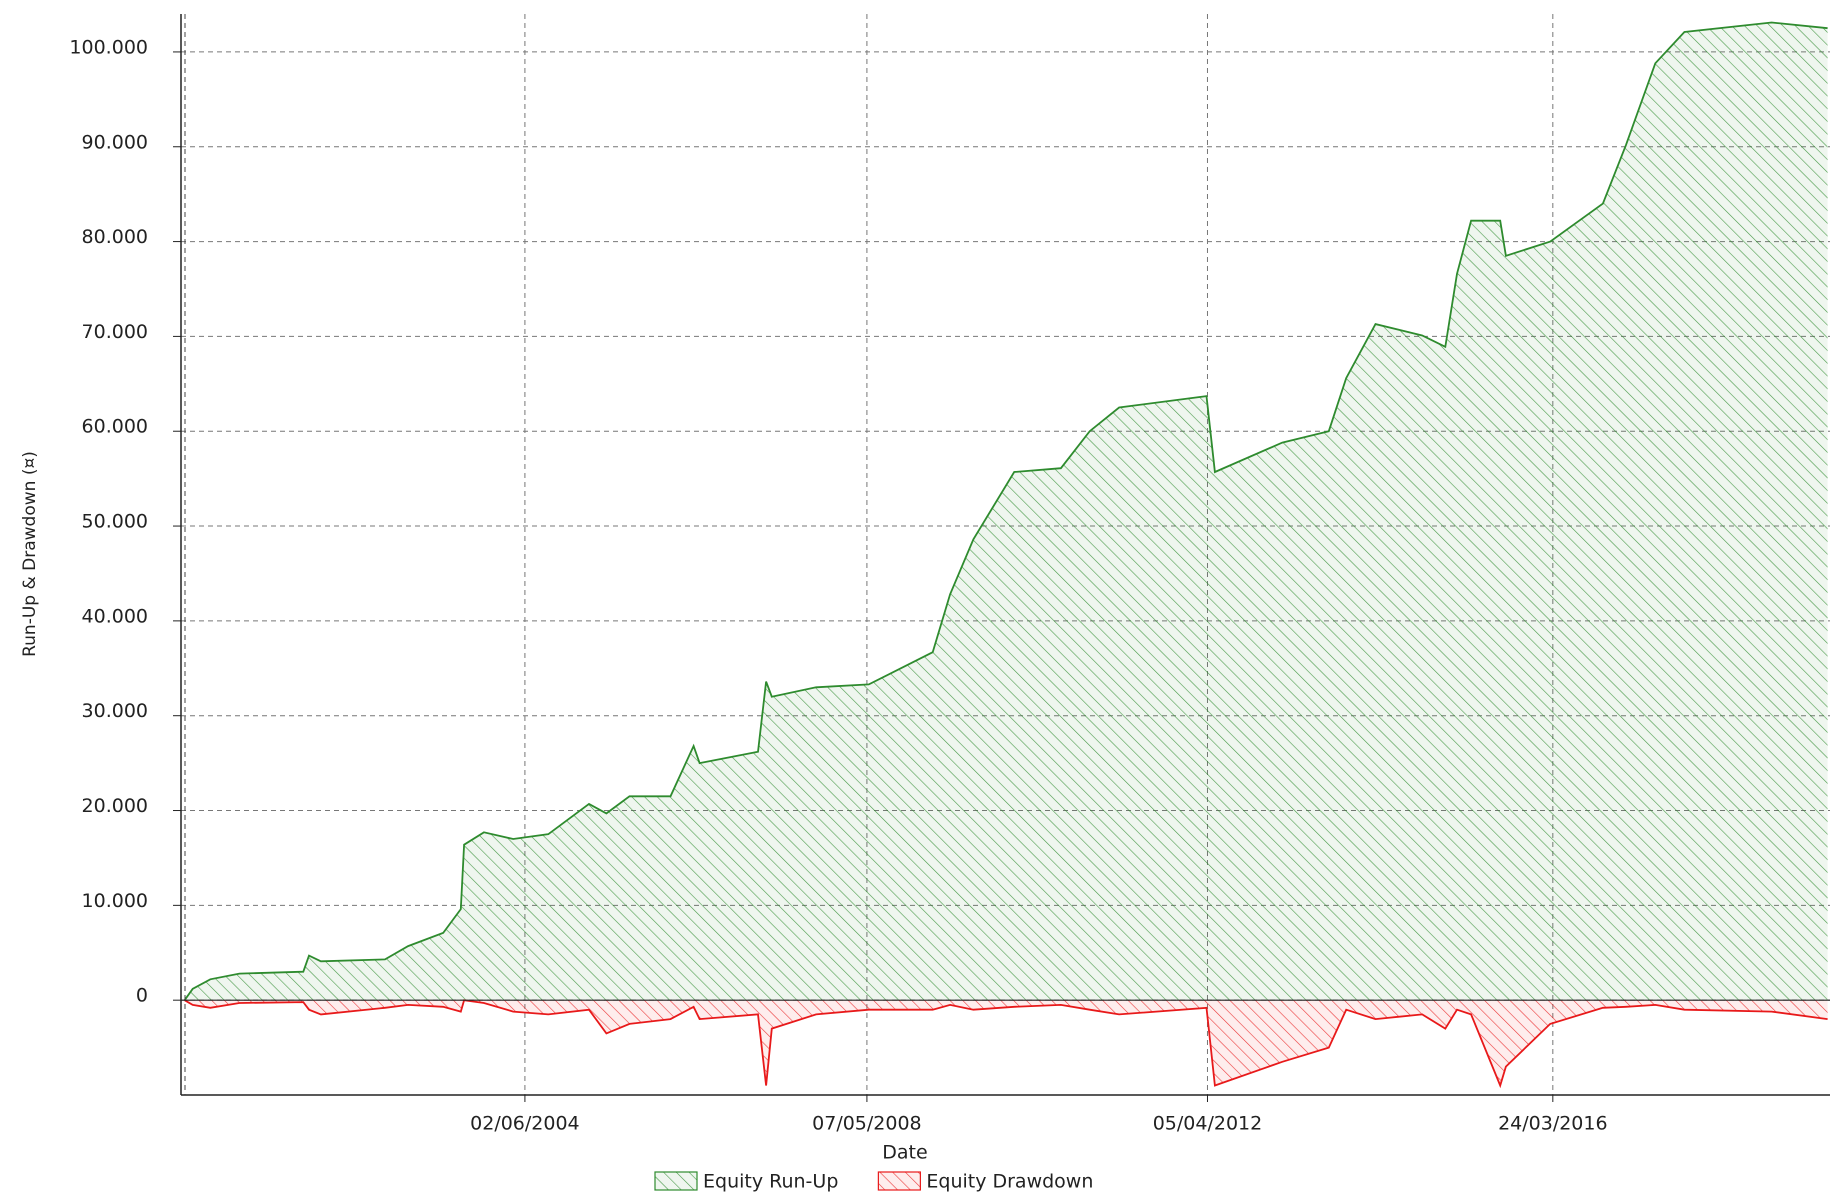  Describe the element at coordinates (115, 522) in the screenshot. I see `y-tick-label: 50.000` at that location.